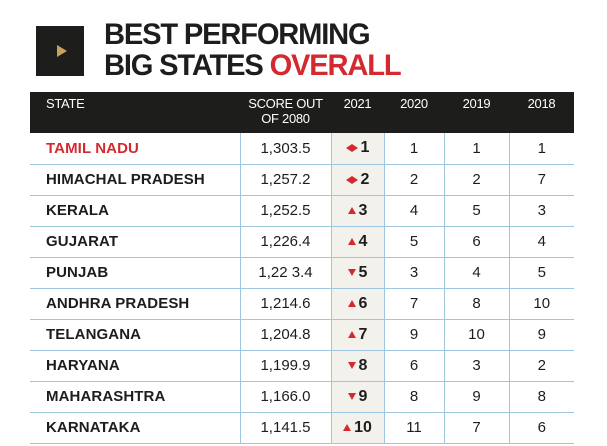  Describe the element at coordinates (135, 335) in the screenshot. I see `state-name: TELANGANA` at that location.